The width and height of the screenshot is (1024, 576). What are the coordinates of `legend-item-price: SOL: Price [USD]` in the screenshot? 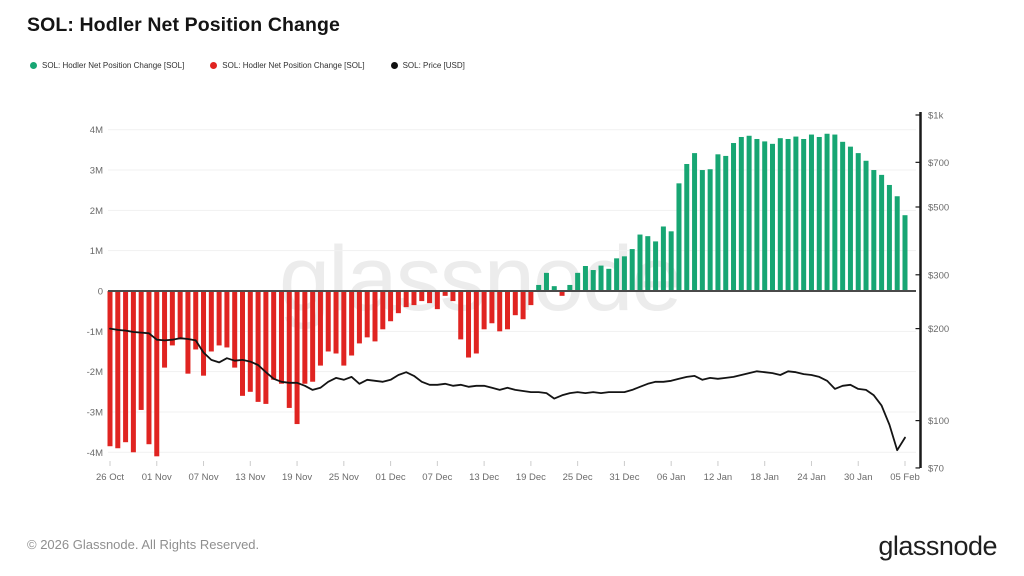 It's located at (427, 65).